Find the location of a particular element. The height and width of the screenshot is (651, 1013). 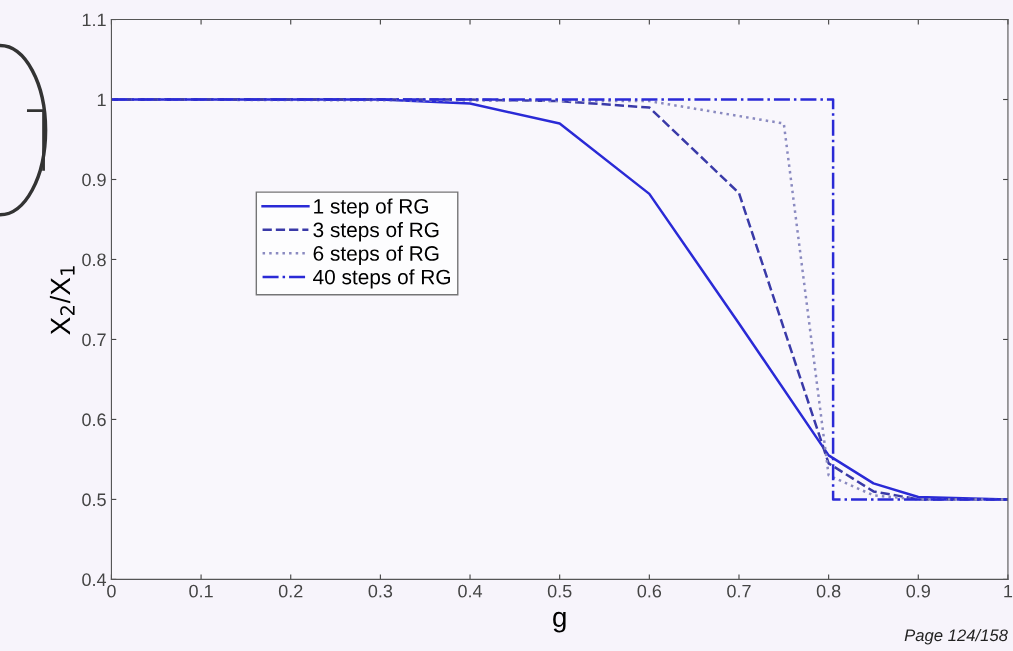

x-tick-label: 0.8 is located at coordinates (828, 591).